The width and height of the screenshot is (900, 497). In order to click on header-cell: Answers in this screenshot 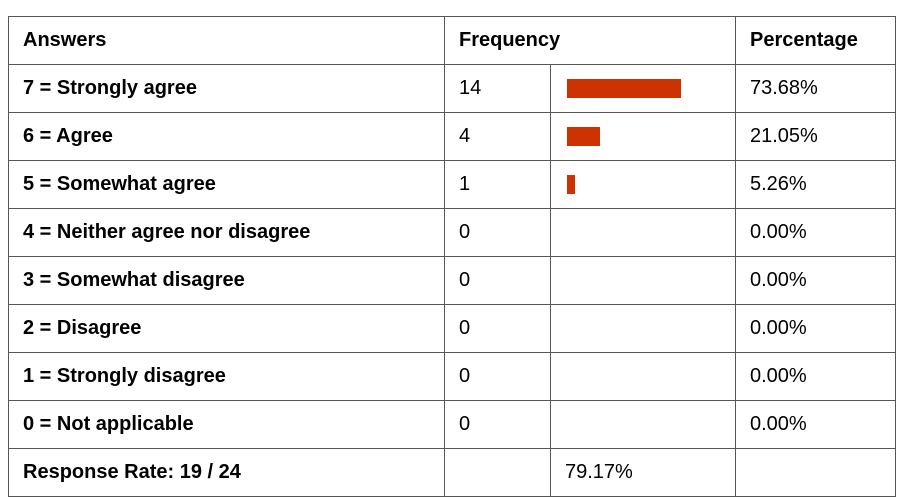, I will do `click(226, 40)`.